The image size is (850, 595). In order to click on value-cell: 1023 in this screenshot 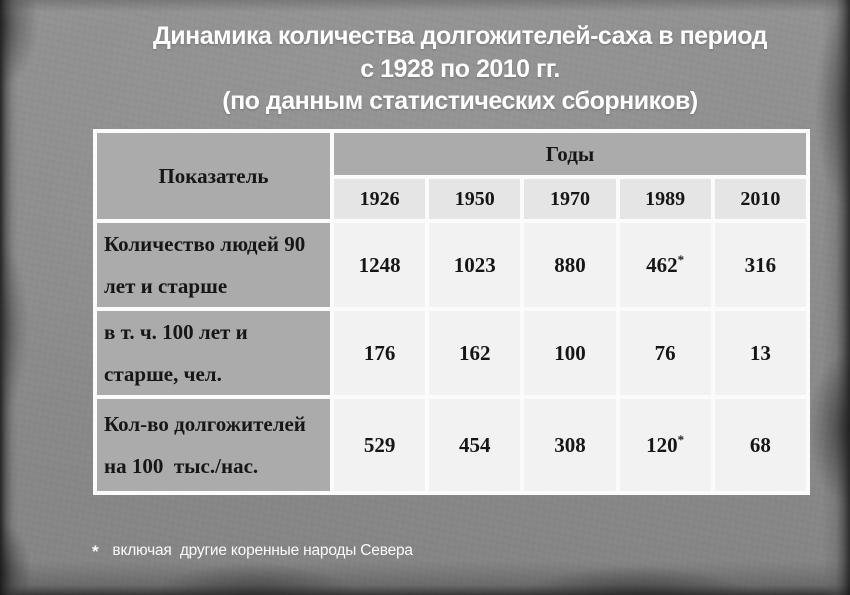, I will do `click(475, 265)`.